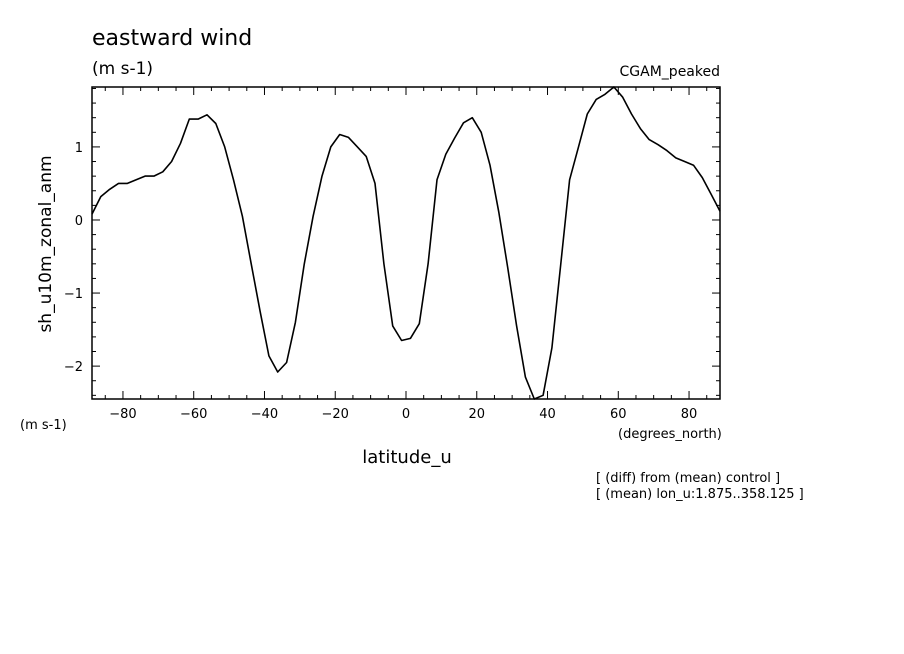 Image resolution: width=904 pixels, height=654 pixels. What do you see at coordinates (122, 69) in the screenshot?
I see `title-units: (m s-1)` at bounding box center [122, 69].